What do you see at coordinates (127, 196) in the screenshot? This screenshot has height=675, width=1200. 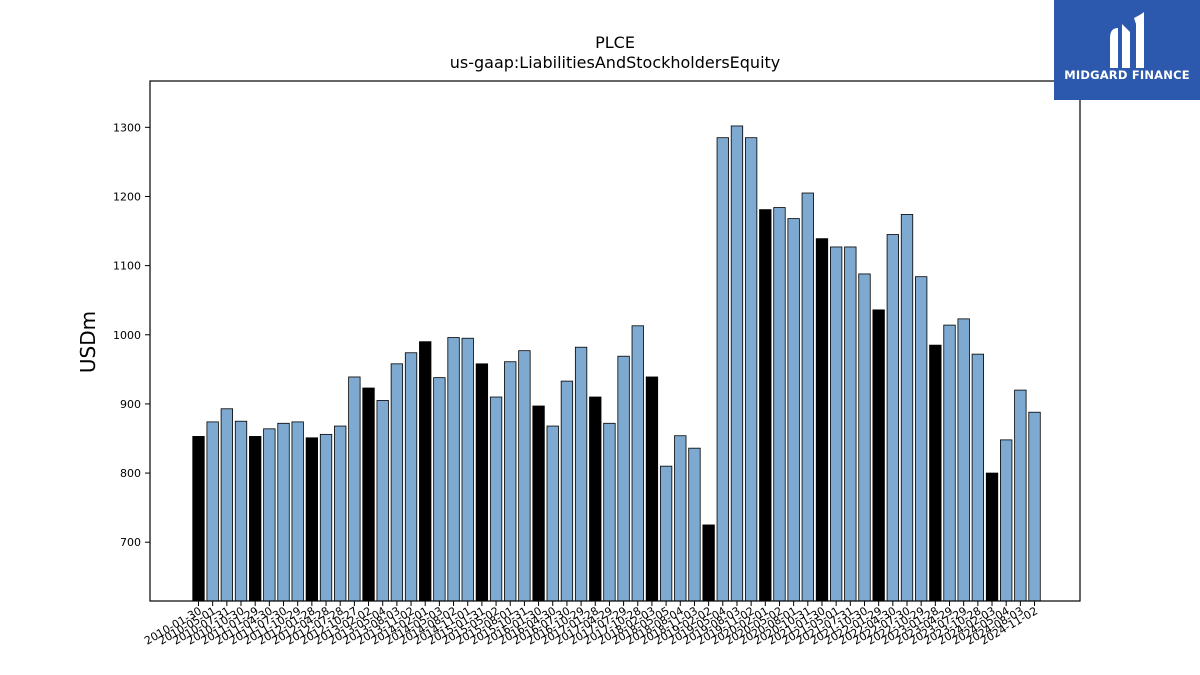 I see `y-tick-label: 1200` at bounding box center [127, 196].